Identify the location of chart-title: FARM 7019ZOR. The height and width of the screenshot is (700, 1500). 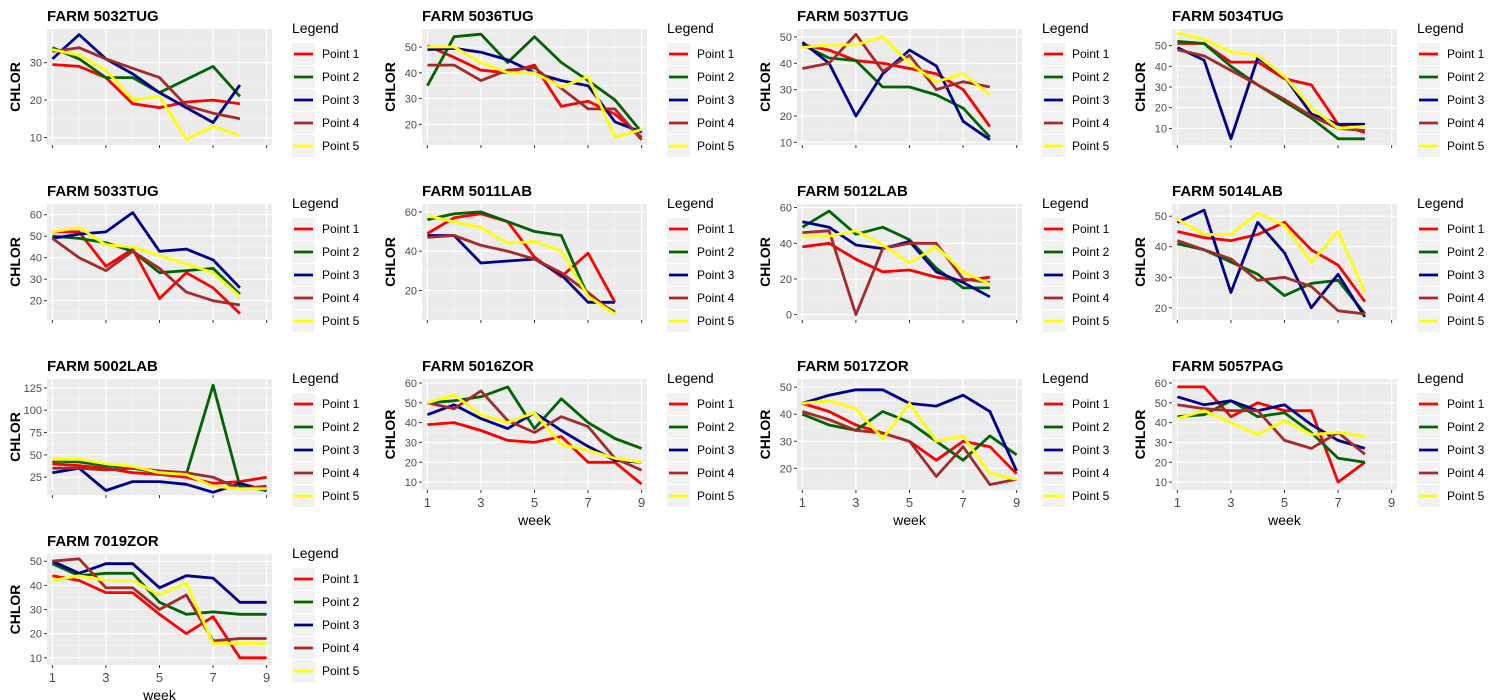
(103, 541).